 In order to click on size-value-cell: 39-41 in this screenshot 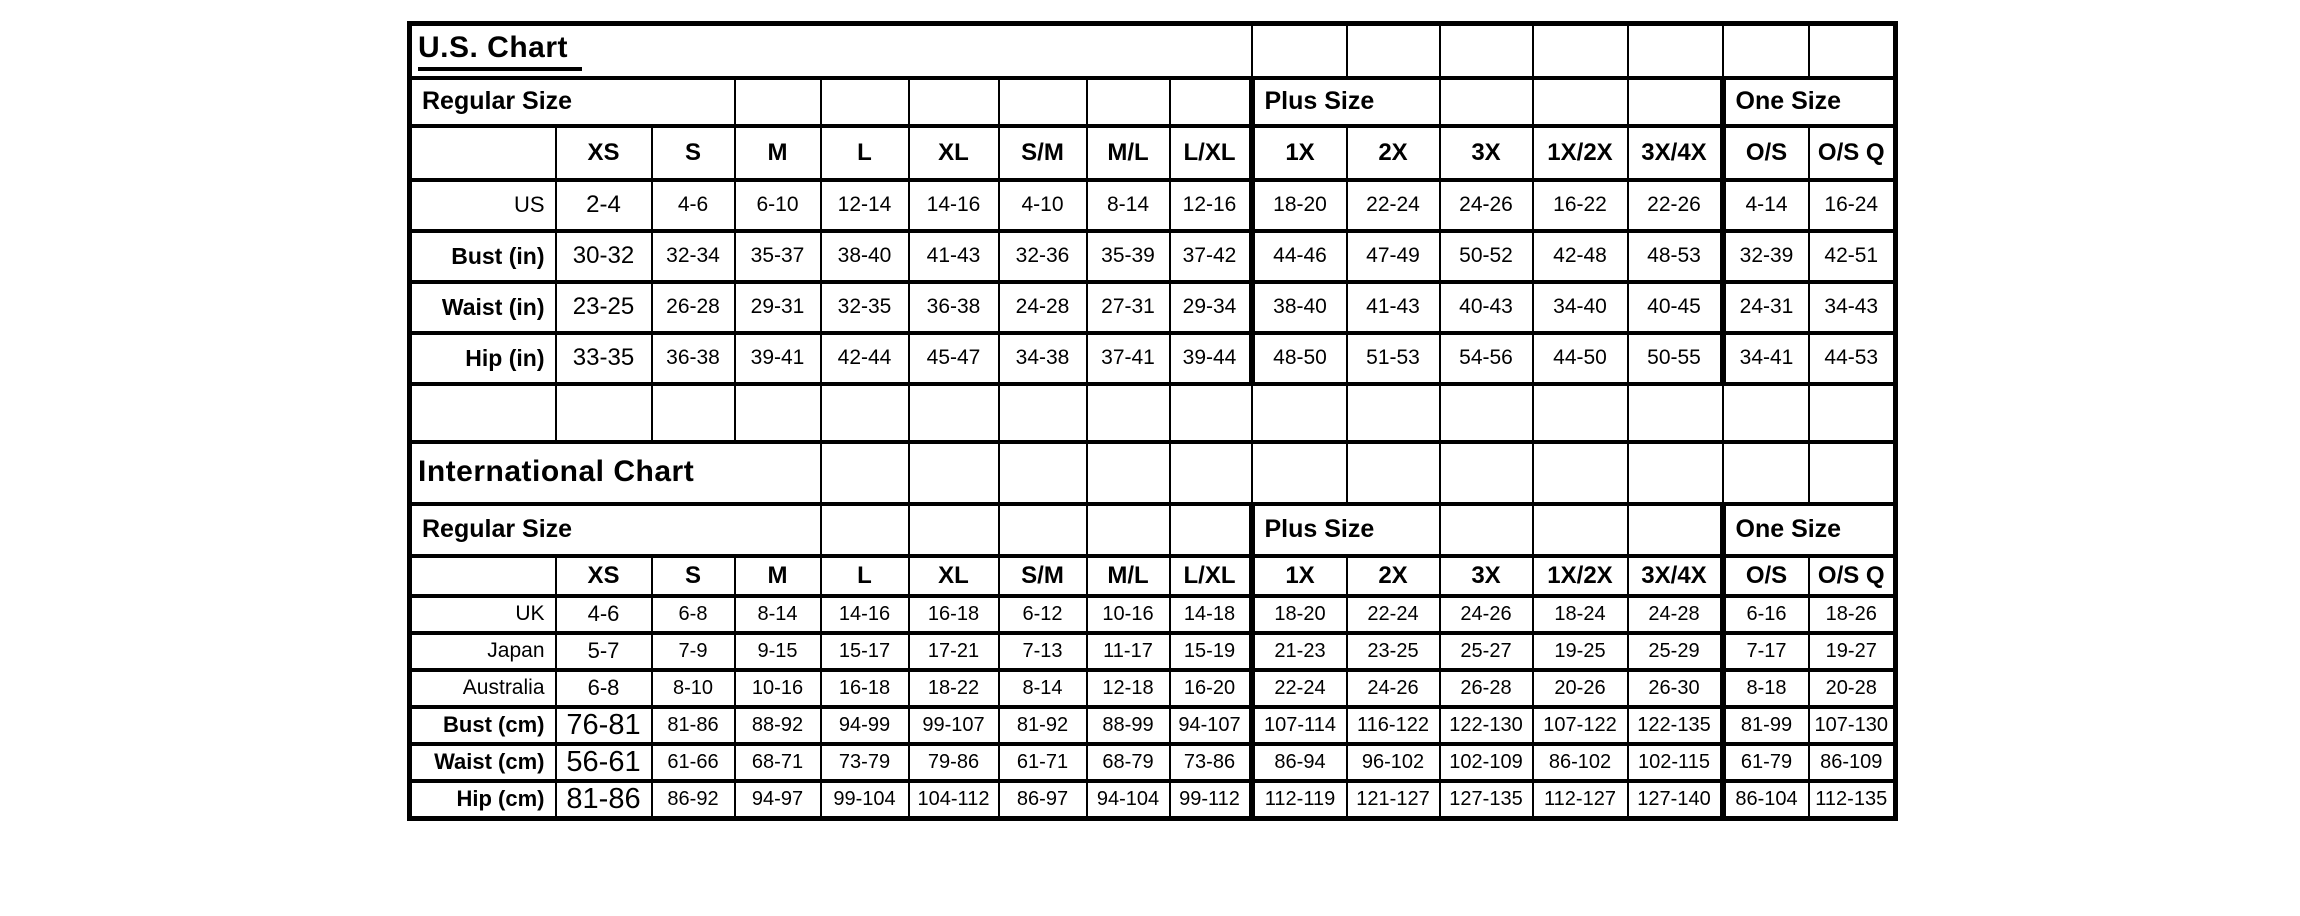, I will do `click(777, 358)`.